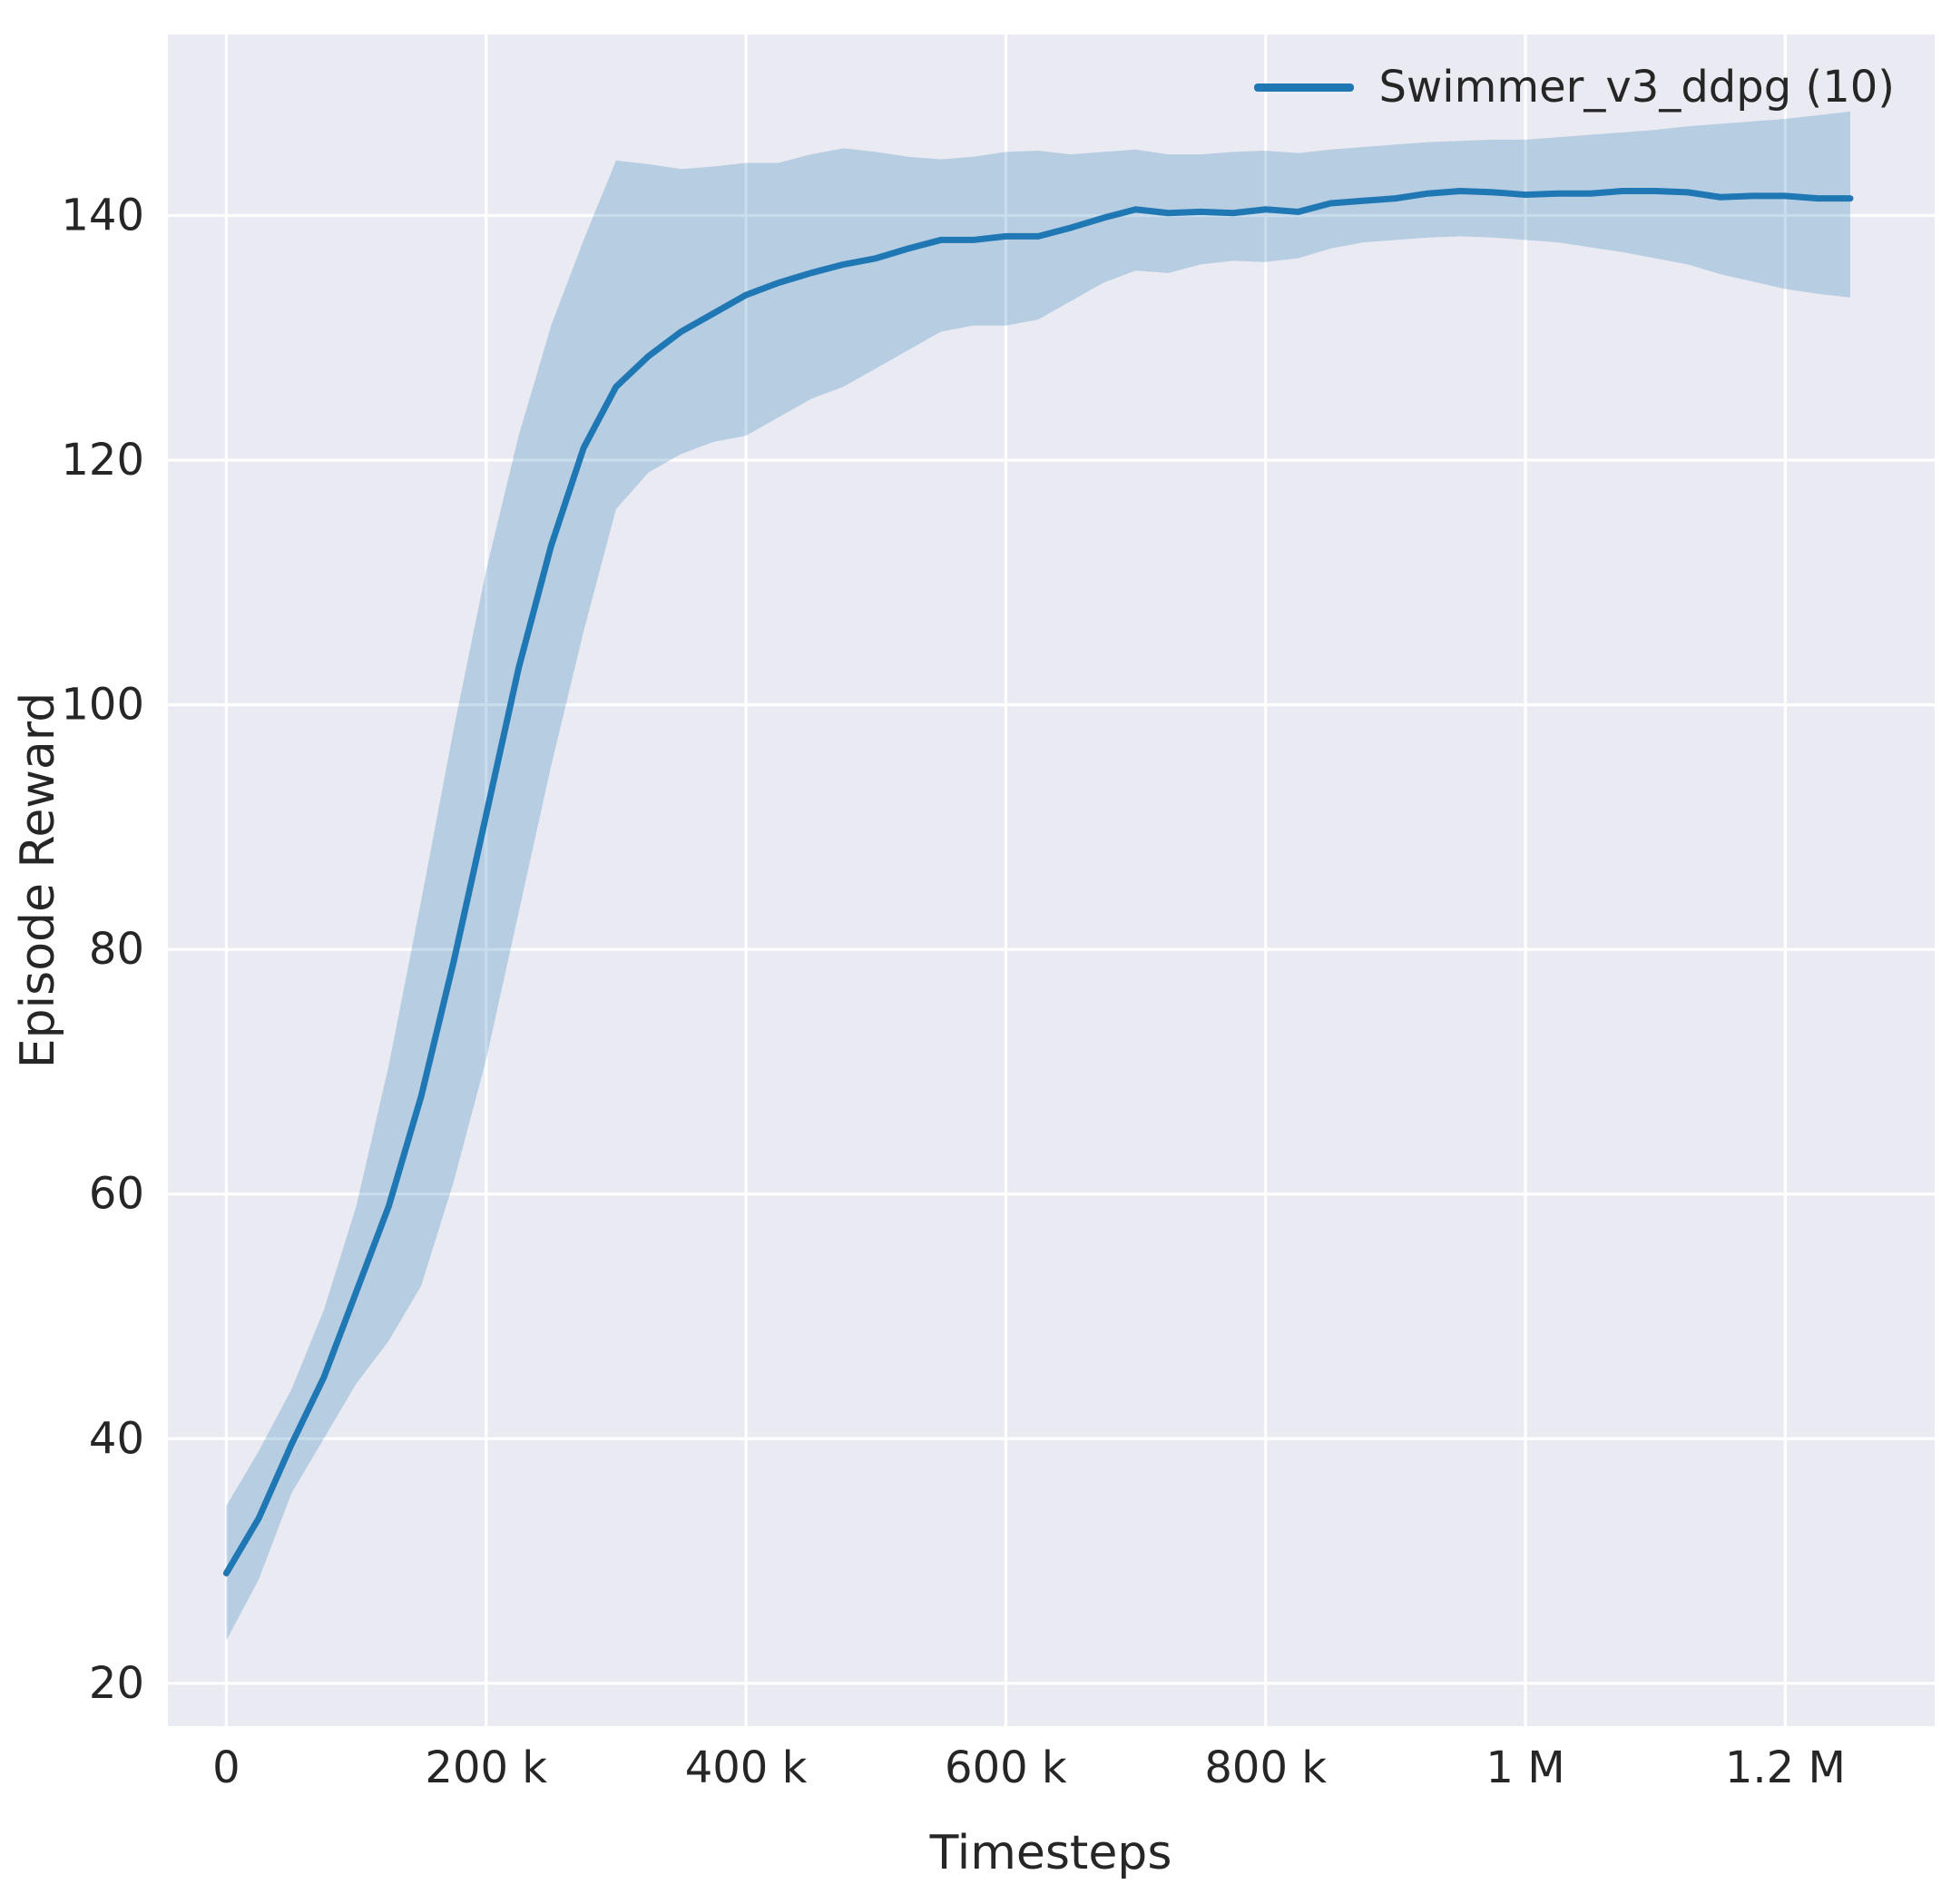  I want to click on x-tick-label: 200 k, so click(486, 1768).